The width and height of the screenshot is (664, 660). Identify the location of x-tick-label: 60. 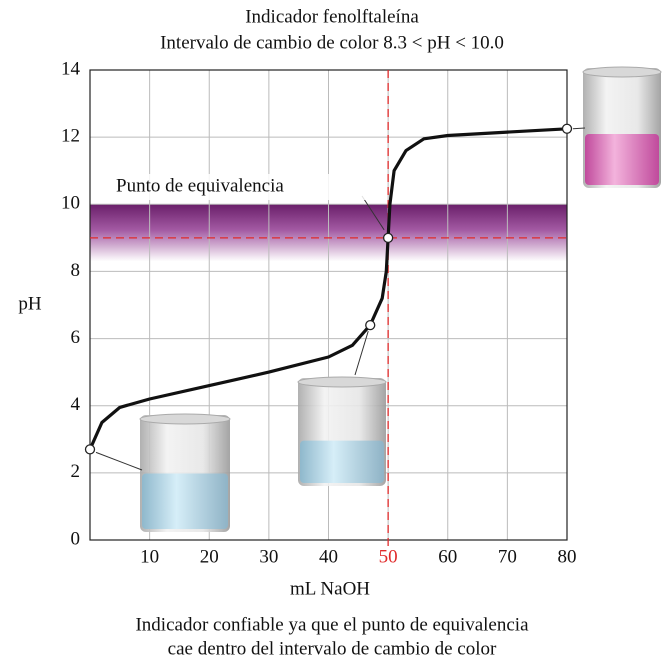
(447, 556).